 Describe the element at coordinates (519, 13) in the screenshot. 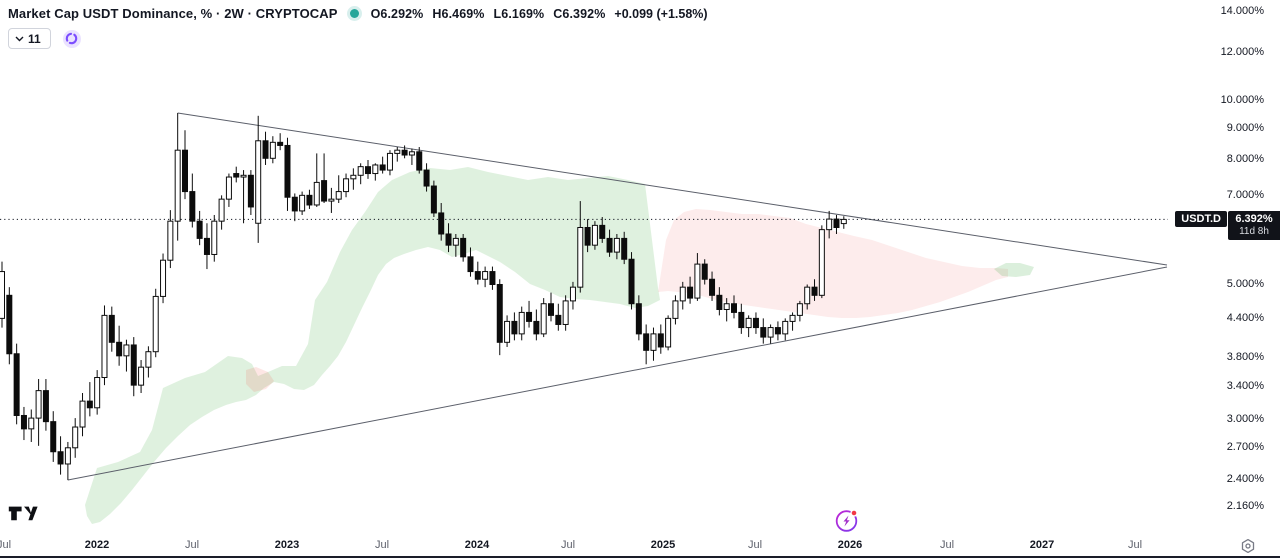

I see `low-value: L6.169%` at that location.